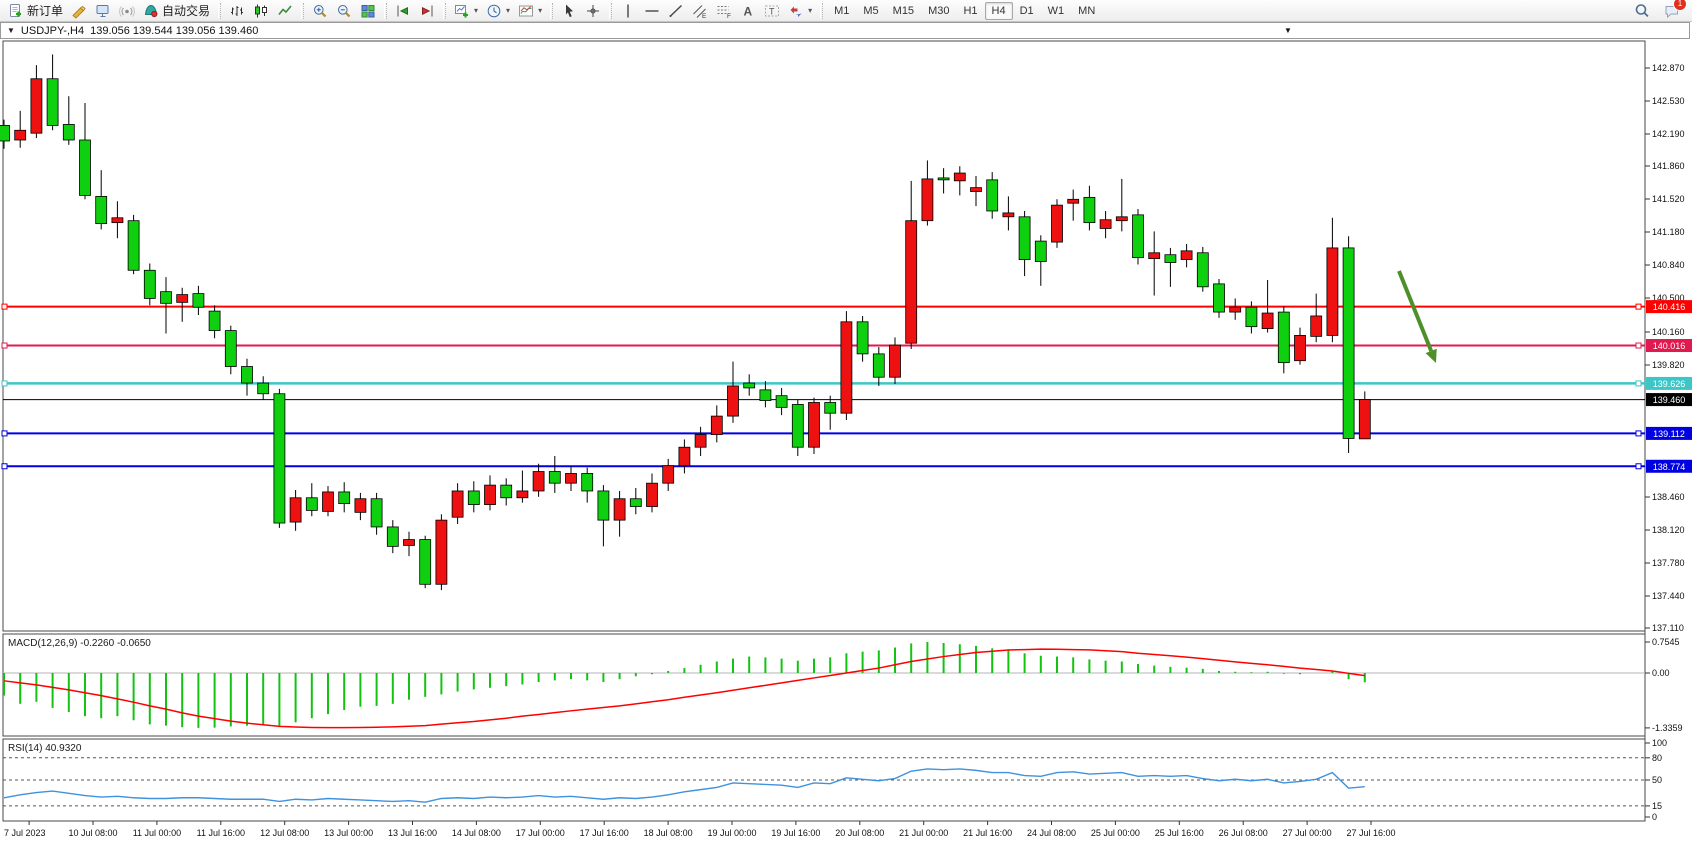 The image size is (1692, 850). What do you see at coordinates (220, 10) in the screenshot?
I see `toolbar-separator` at bounding box center [220, 10].